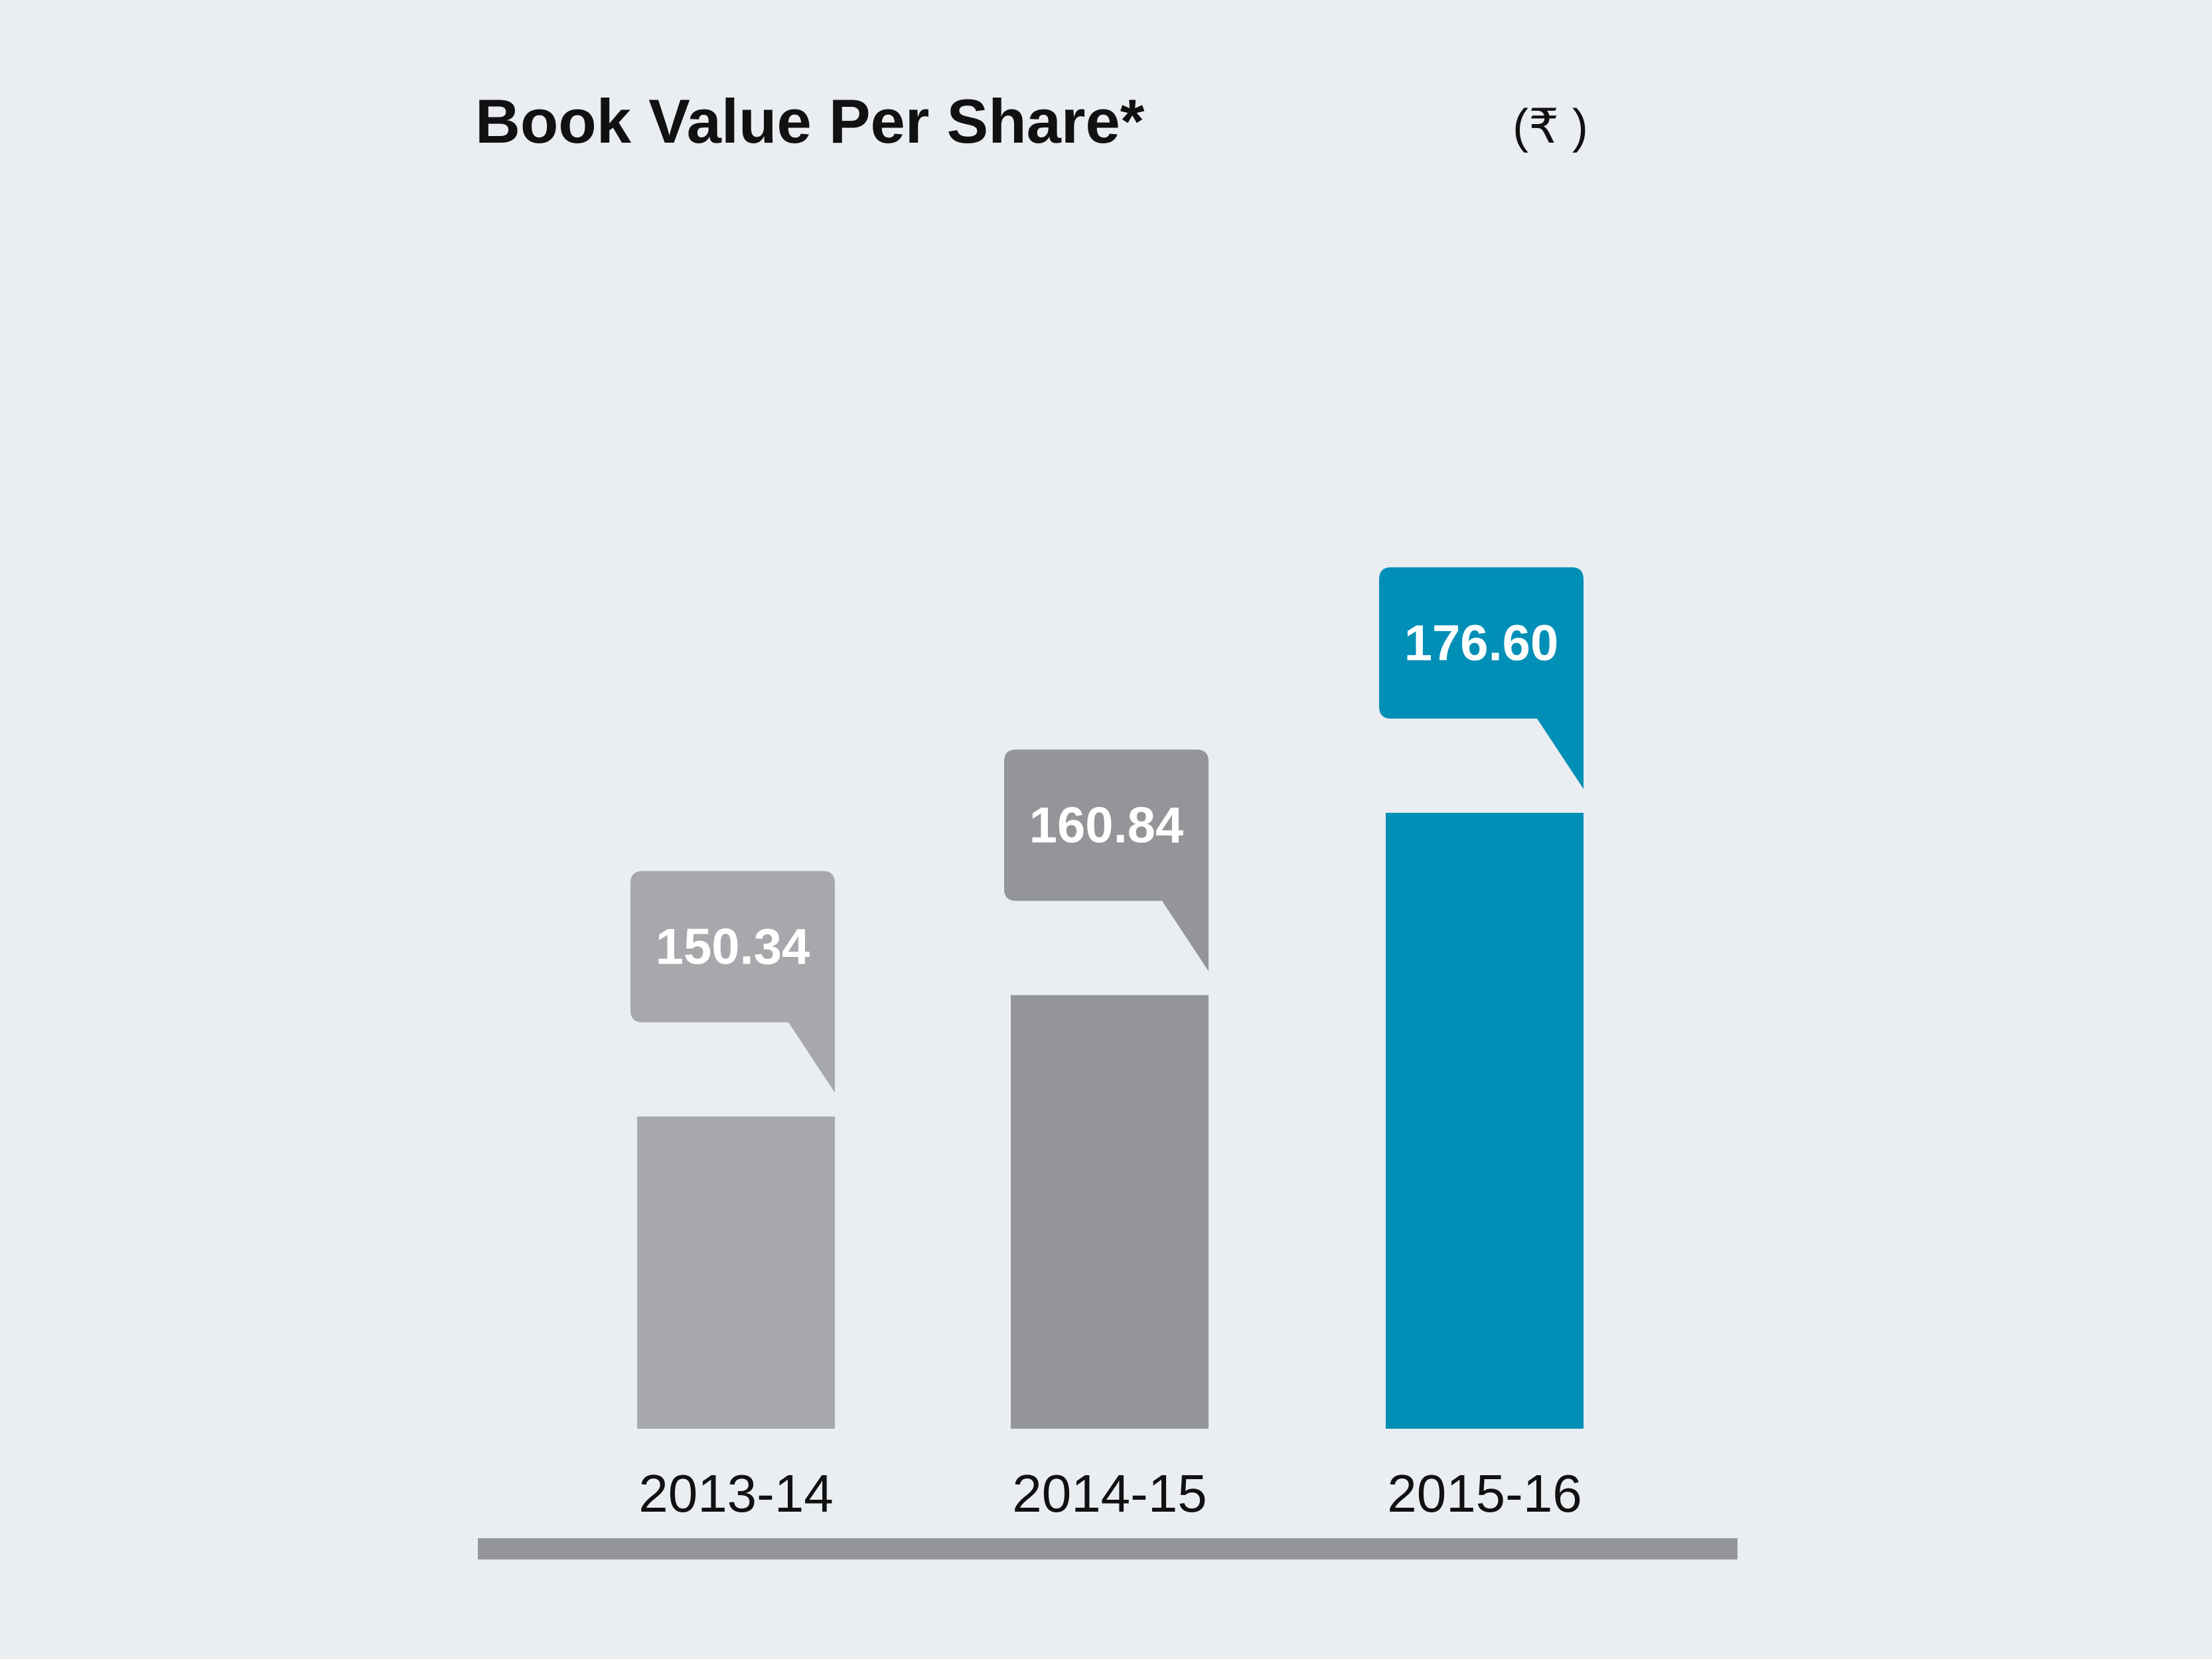 The image size is (2212, 1659). What do you see at coordinates (736, 1493) in the screenshot?
I see `category-label-2013-14: 2013-14` at bounding box center [736, 1493].